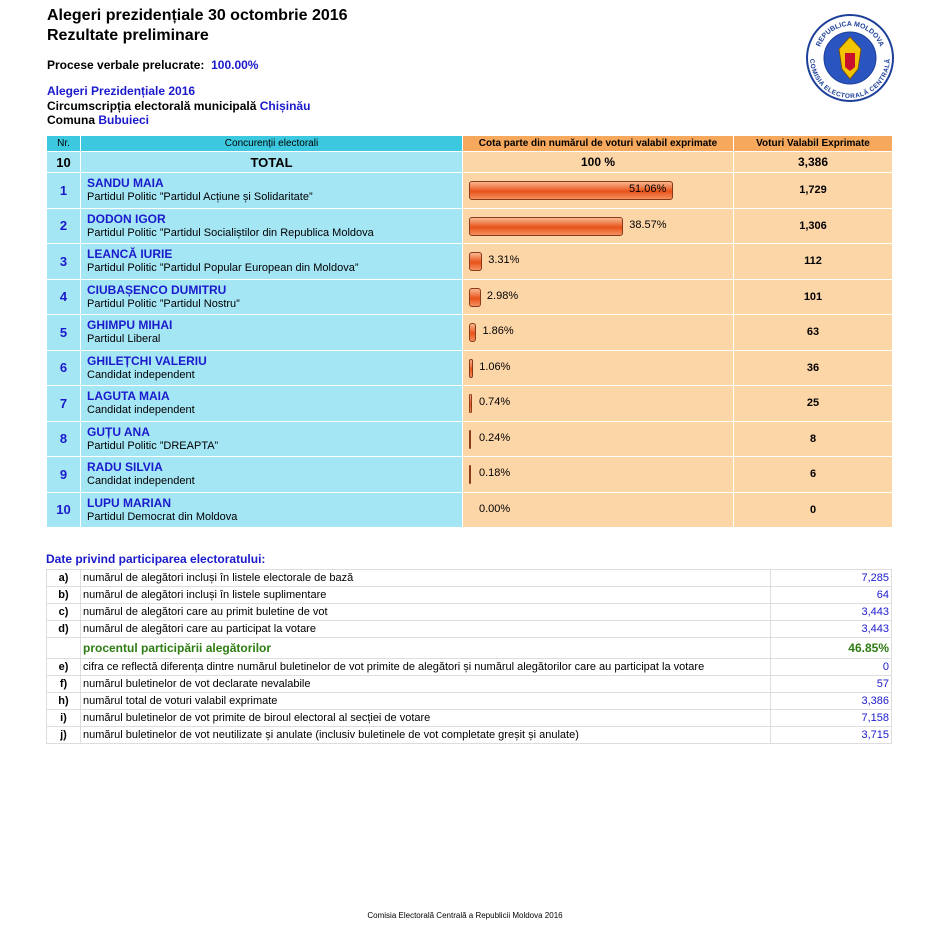 The width and height of the screenshot is (930, 930). I want to click on share-cell: 3.31%, so click(598, 261).